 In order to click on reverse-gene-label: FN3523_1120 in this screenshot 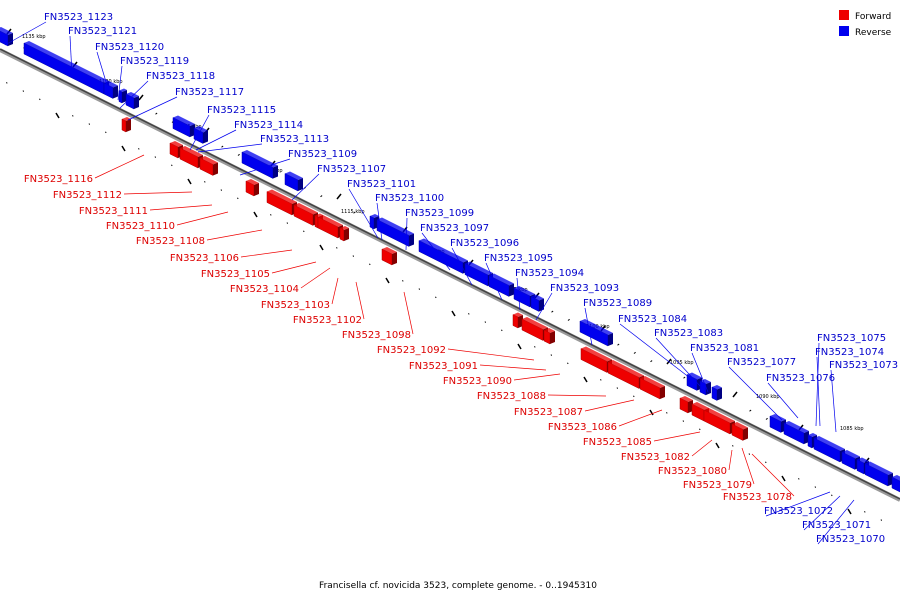, I will do `click(129, 47)`.